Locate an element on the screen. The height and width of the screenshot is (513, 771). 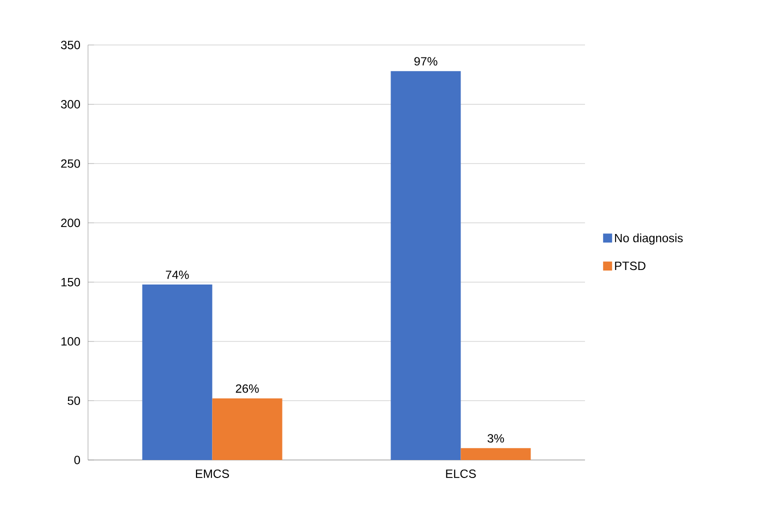
annotation: 74% is located at coordinates (177, 274).